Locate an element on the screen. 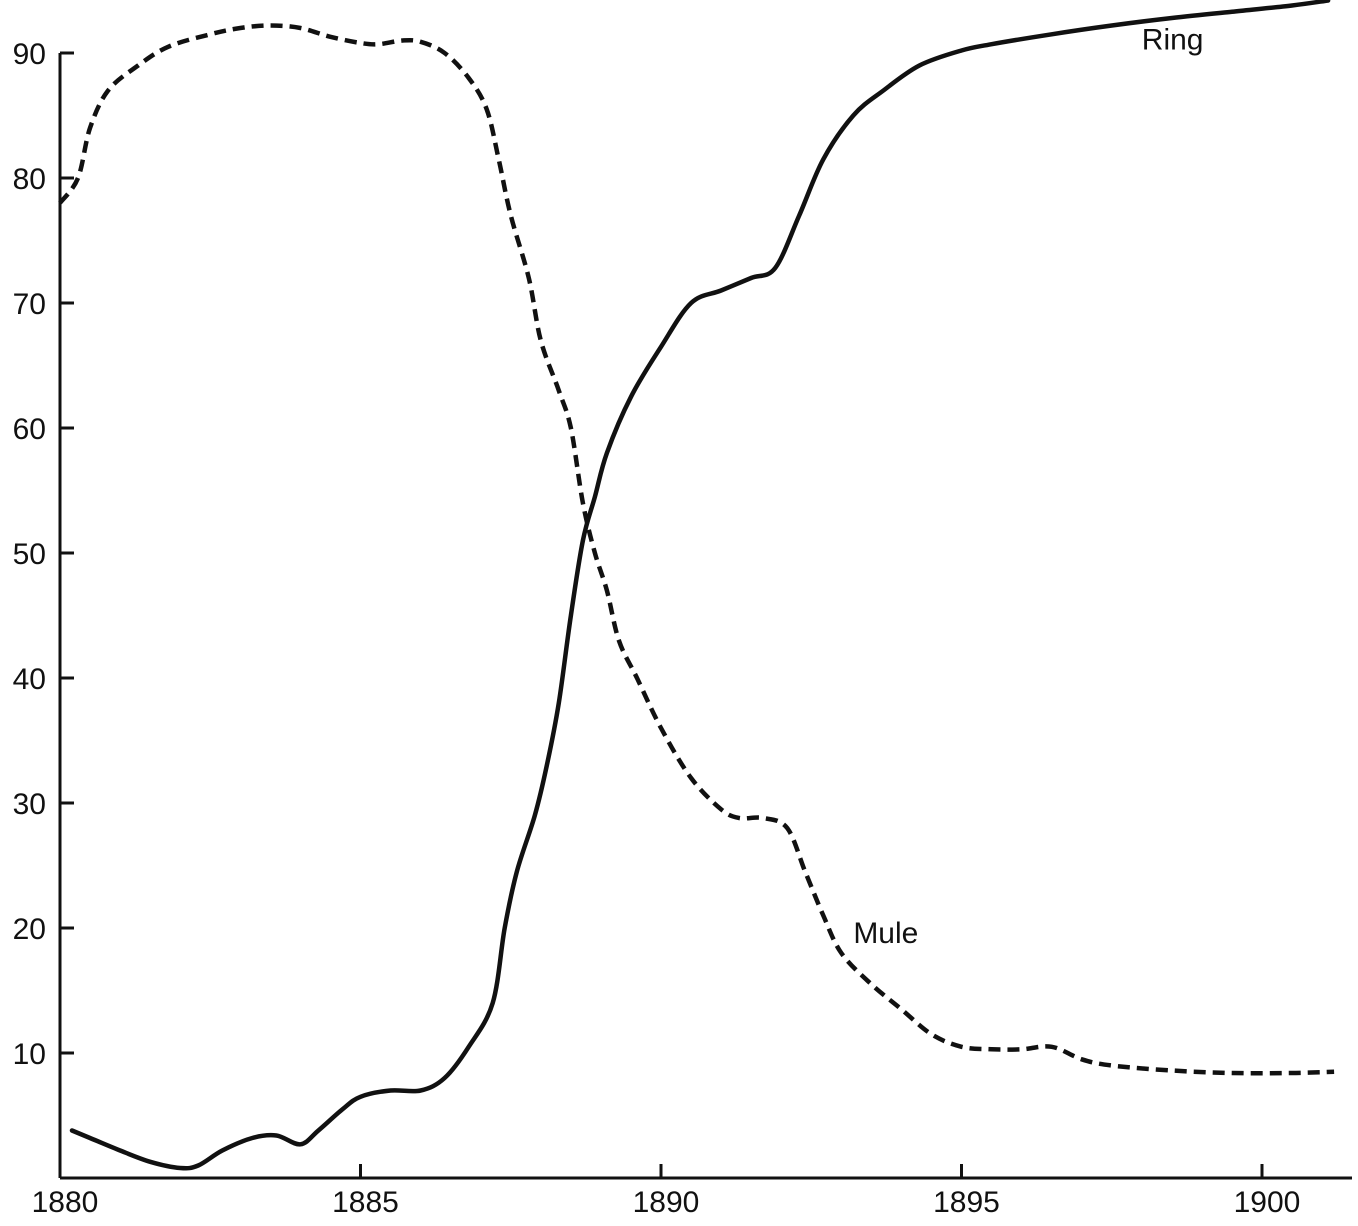  y-tick-label: 50 is located at coordinates (29, 554).